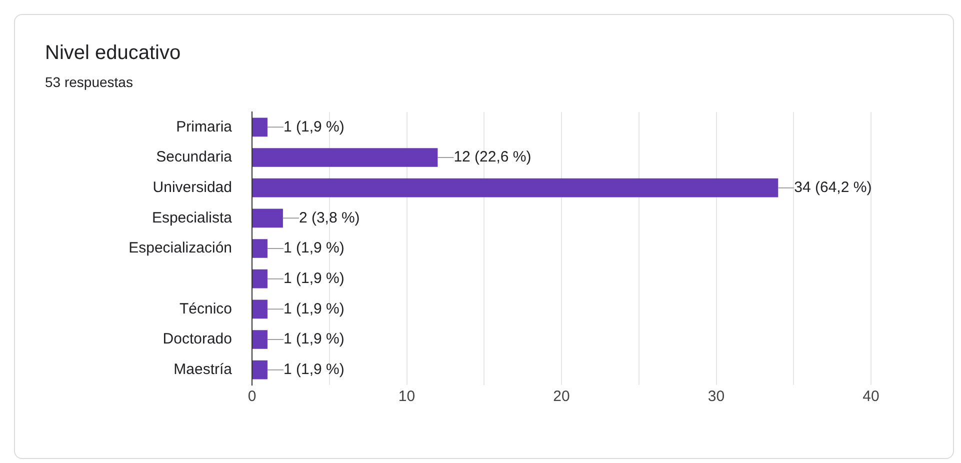 The height and width of the screenshot is (463, 961). I want to click on y-tick-label: Doctorado, so click(197, 339).